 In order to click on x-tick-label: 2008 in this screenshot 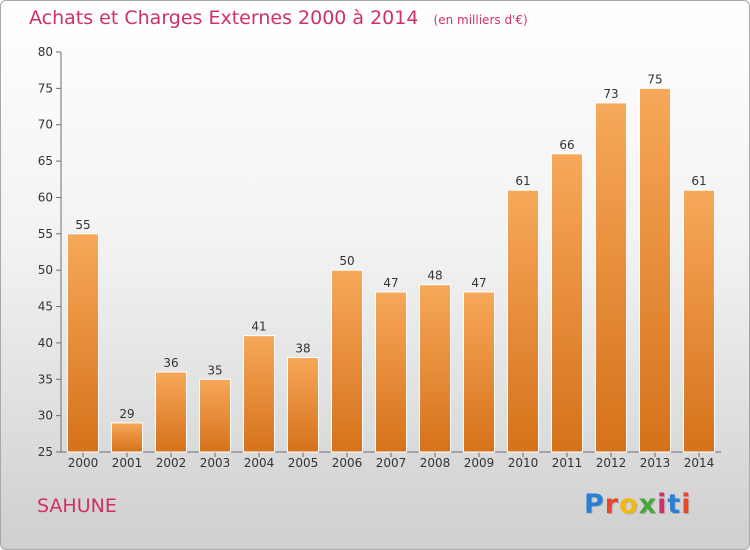, I will do `click(435, 463)`.